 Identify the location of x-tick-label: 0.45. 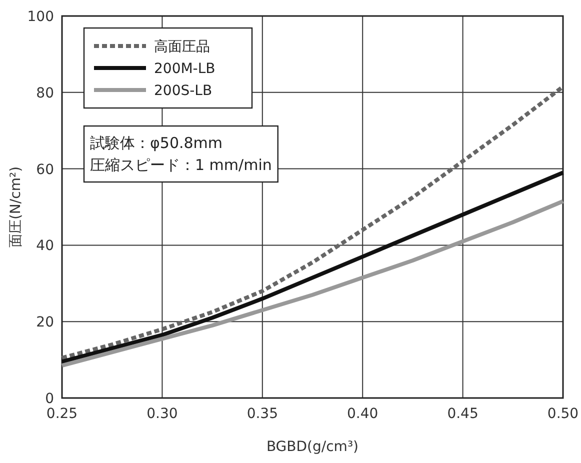
(462, 414).